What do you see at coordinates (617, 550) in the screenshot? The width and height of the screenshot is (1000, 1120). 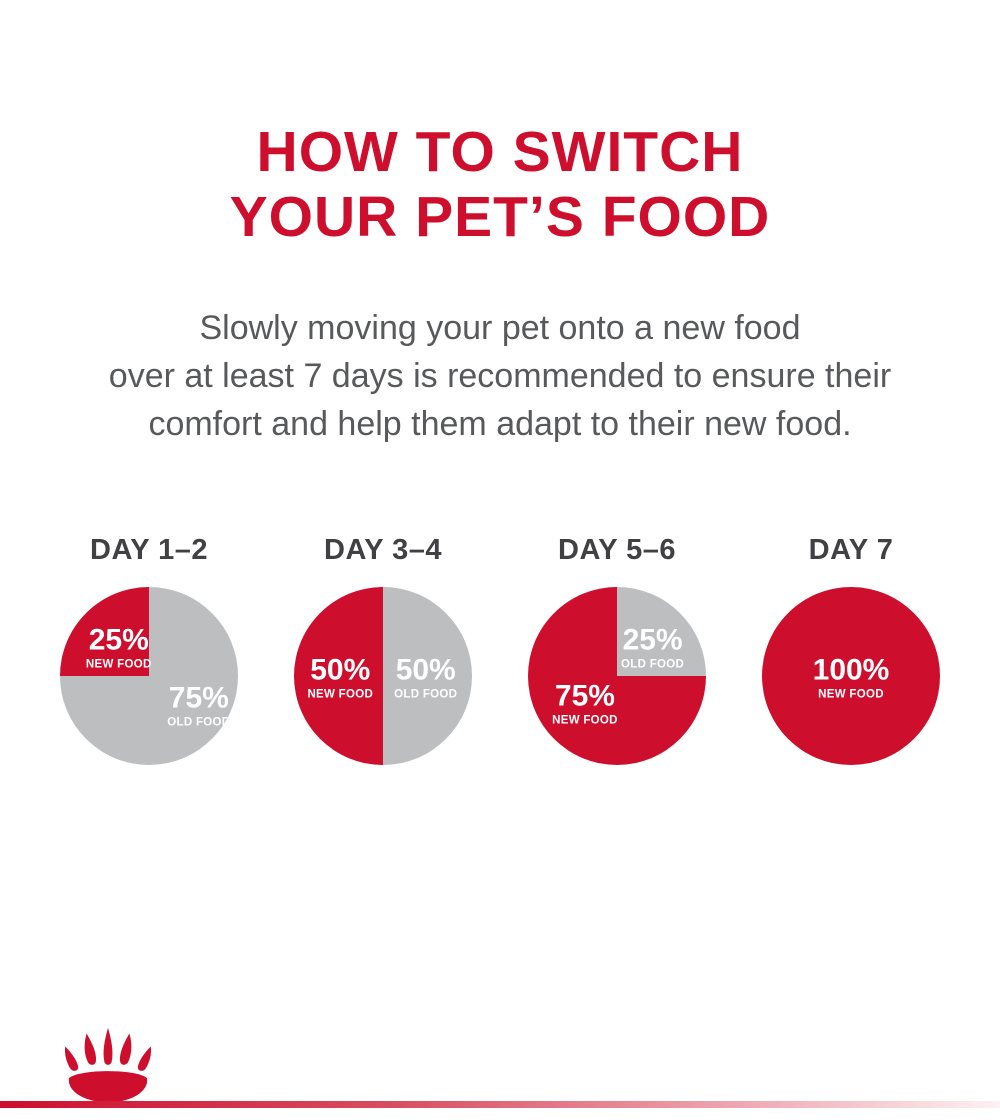 I see `chart-title-day-5-6: DAY 5–6` at bounding box center [617, 550].